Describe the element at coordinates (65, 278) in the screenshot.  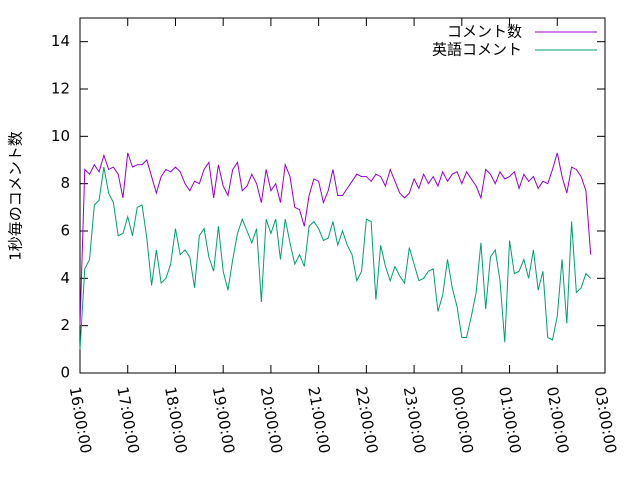
I see `y-tick-label: 4` at that location.